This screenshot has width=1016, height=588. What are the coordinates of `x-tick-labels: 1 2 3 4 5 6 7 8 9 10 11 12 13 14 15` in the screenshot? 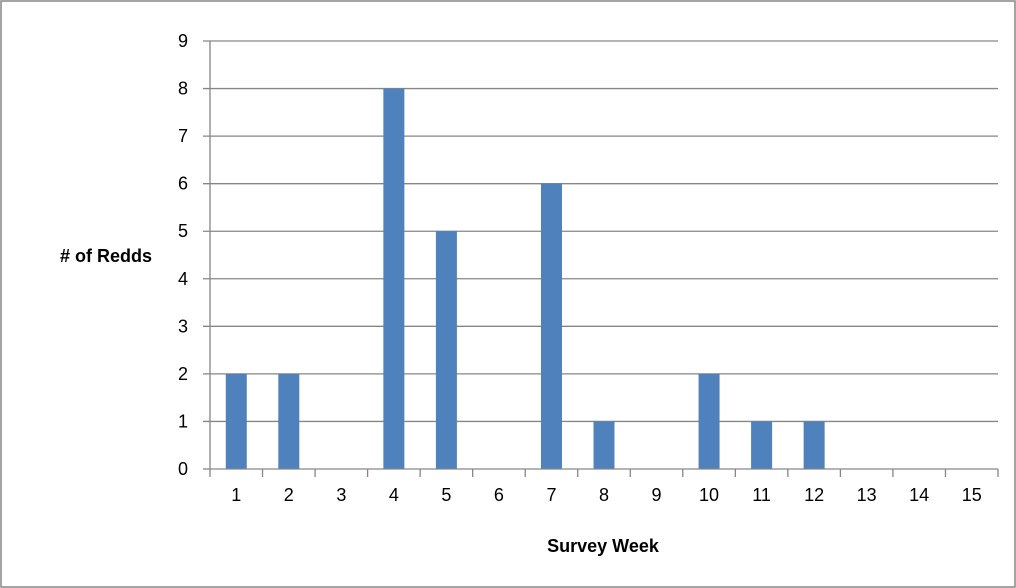 It's located at (606, 495).